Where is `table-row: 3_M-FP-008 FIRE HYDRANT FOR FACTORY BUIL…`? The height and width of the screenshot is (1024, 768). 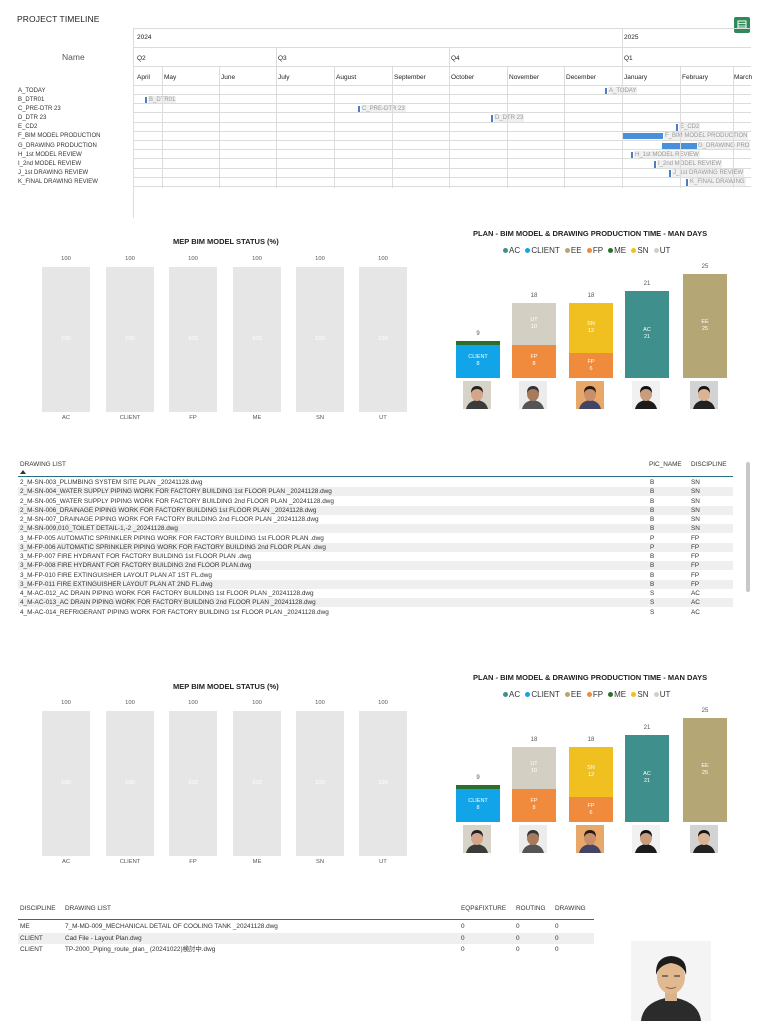 table-row: 3_M-FP-008 FIRE HYDRANT FOR FACTORY BUIL… is located at coordinates (375, 566).